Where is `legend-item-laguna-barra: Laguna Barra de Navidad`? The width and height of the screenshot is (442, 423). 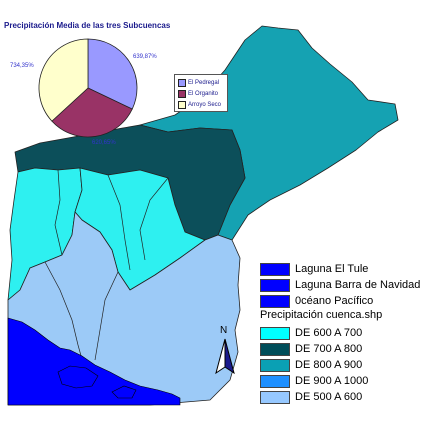 legend-item-laguna-barra: Laguna Barra de Navidad is located at coordinates (340, 285).